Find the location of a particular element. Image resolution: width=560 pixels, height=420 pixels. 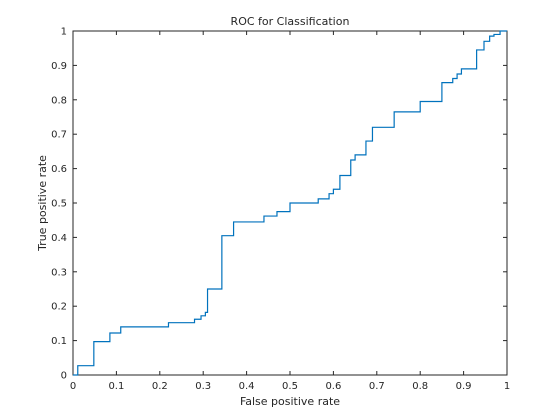

y-tick-label: 0.3 is located at coordinates (59, 272).